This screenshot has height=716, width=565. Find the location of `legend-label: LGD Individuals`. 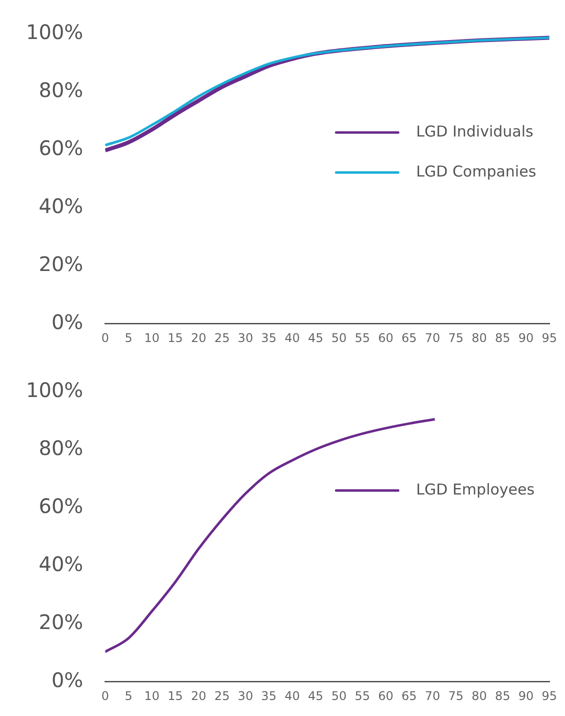

legend-label: LGD Individuals is located at coordinates (475, 131).